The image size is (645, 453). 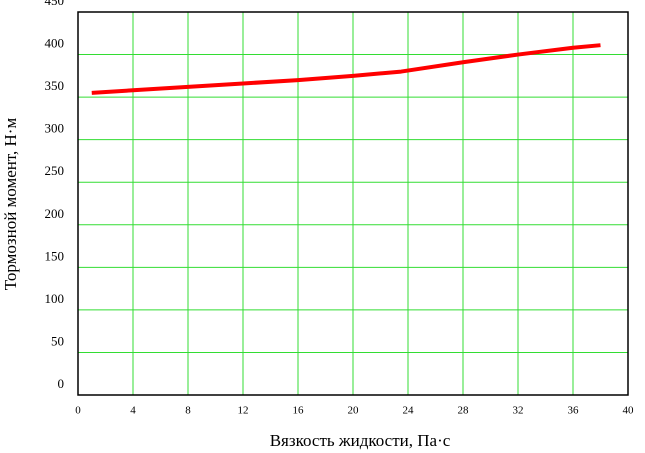 I want to click on y-tick-label: 300, so click(x=55, y=128).